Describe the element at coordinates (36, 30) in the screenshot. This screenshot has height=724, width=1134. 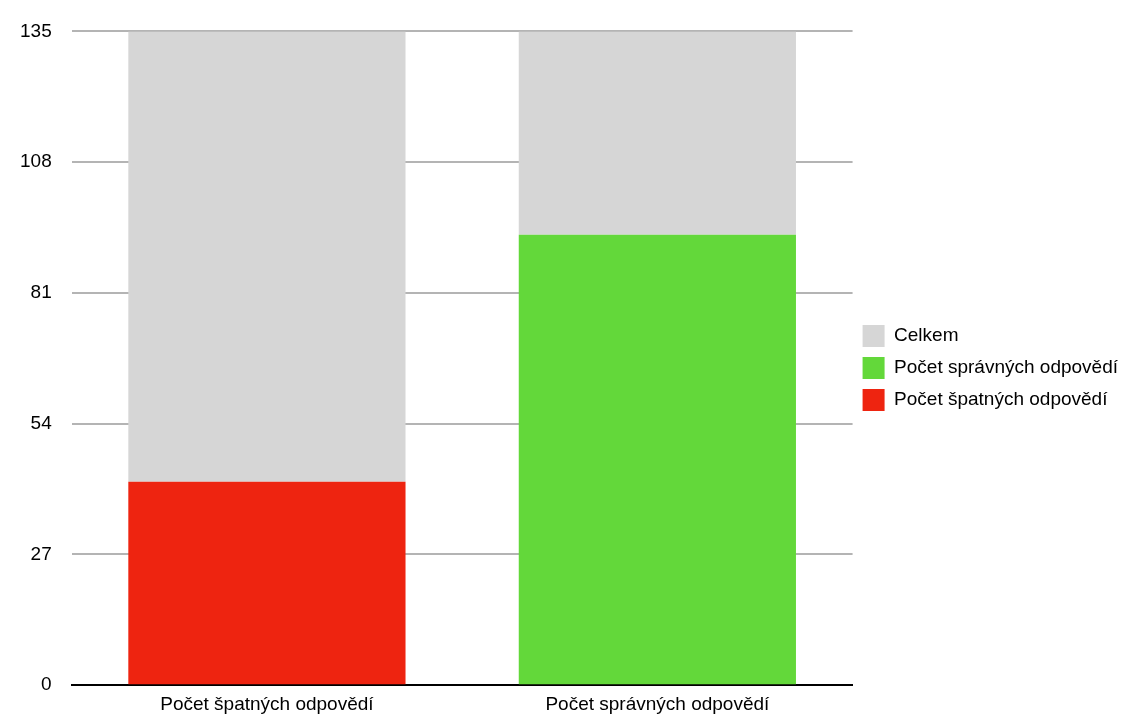
I see `y-tick-label: 135` at that location.